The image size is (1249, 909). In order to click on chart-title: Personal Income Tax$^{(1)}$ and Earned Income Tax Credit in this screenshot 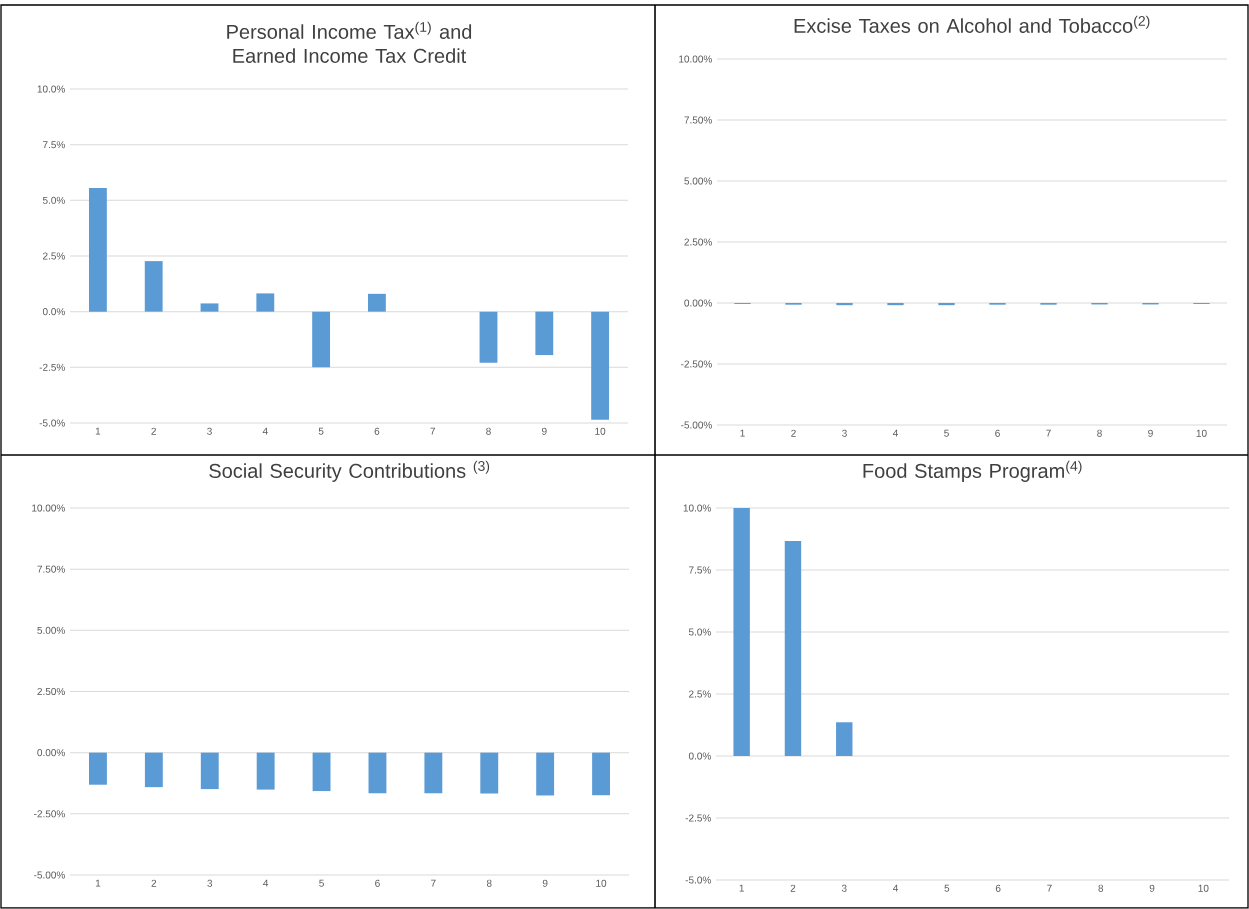, I will do `click(349, 42)`.